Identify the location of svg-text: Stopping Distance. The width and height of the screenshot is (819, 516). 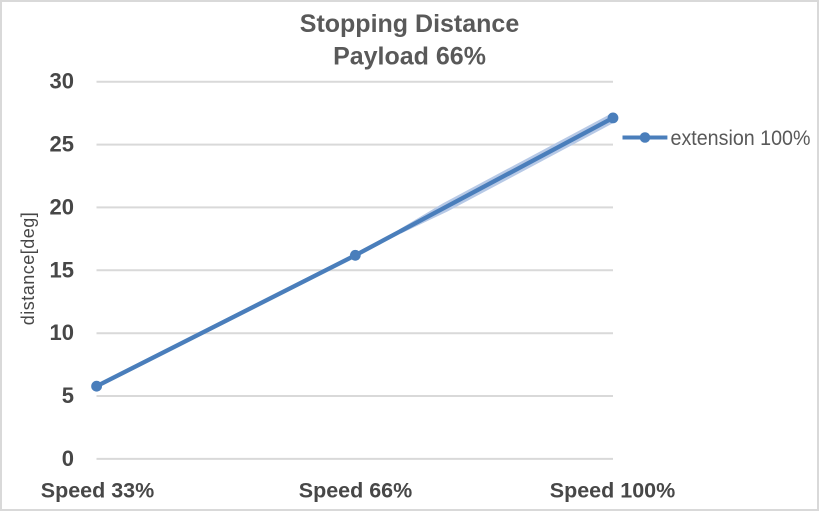
(410, 24).